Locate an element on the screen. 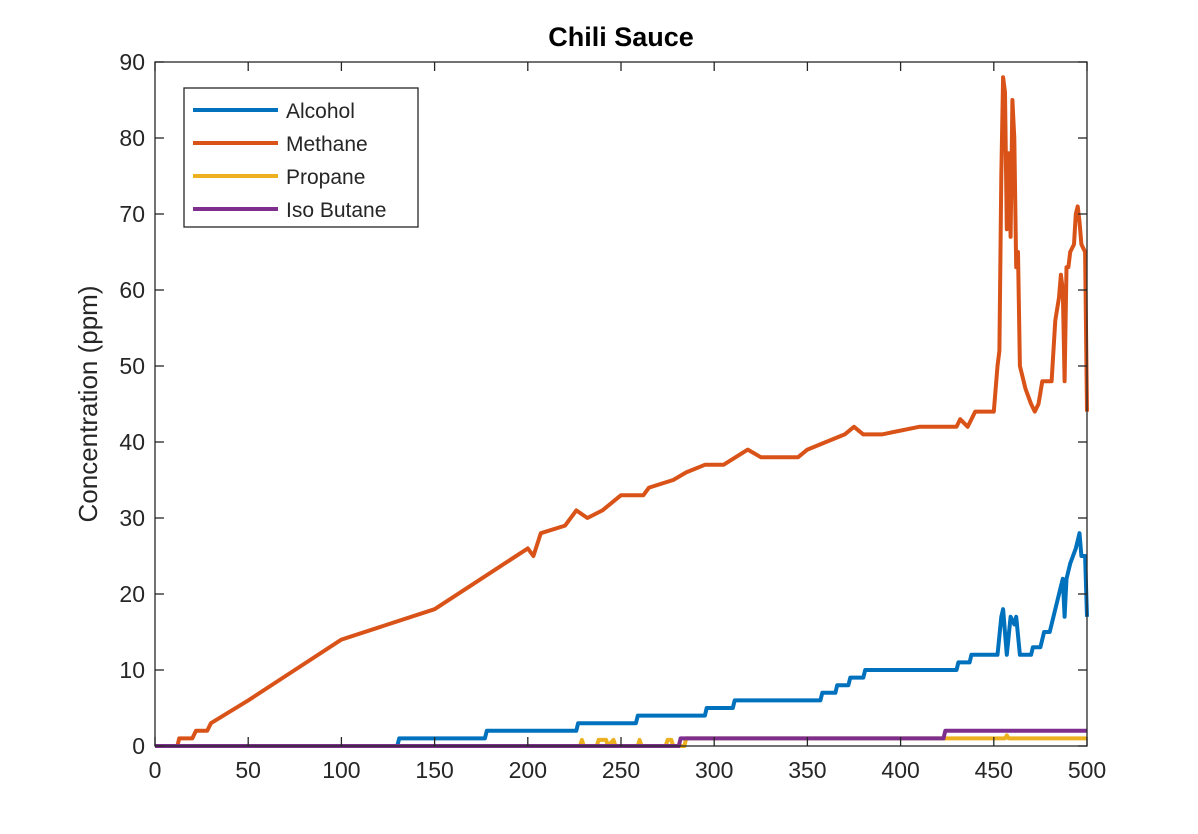  x-tick-label: 250 is located at coordinates (621, 770).